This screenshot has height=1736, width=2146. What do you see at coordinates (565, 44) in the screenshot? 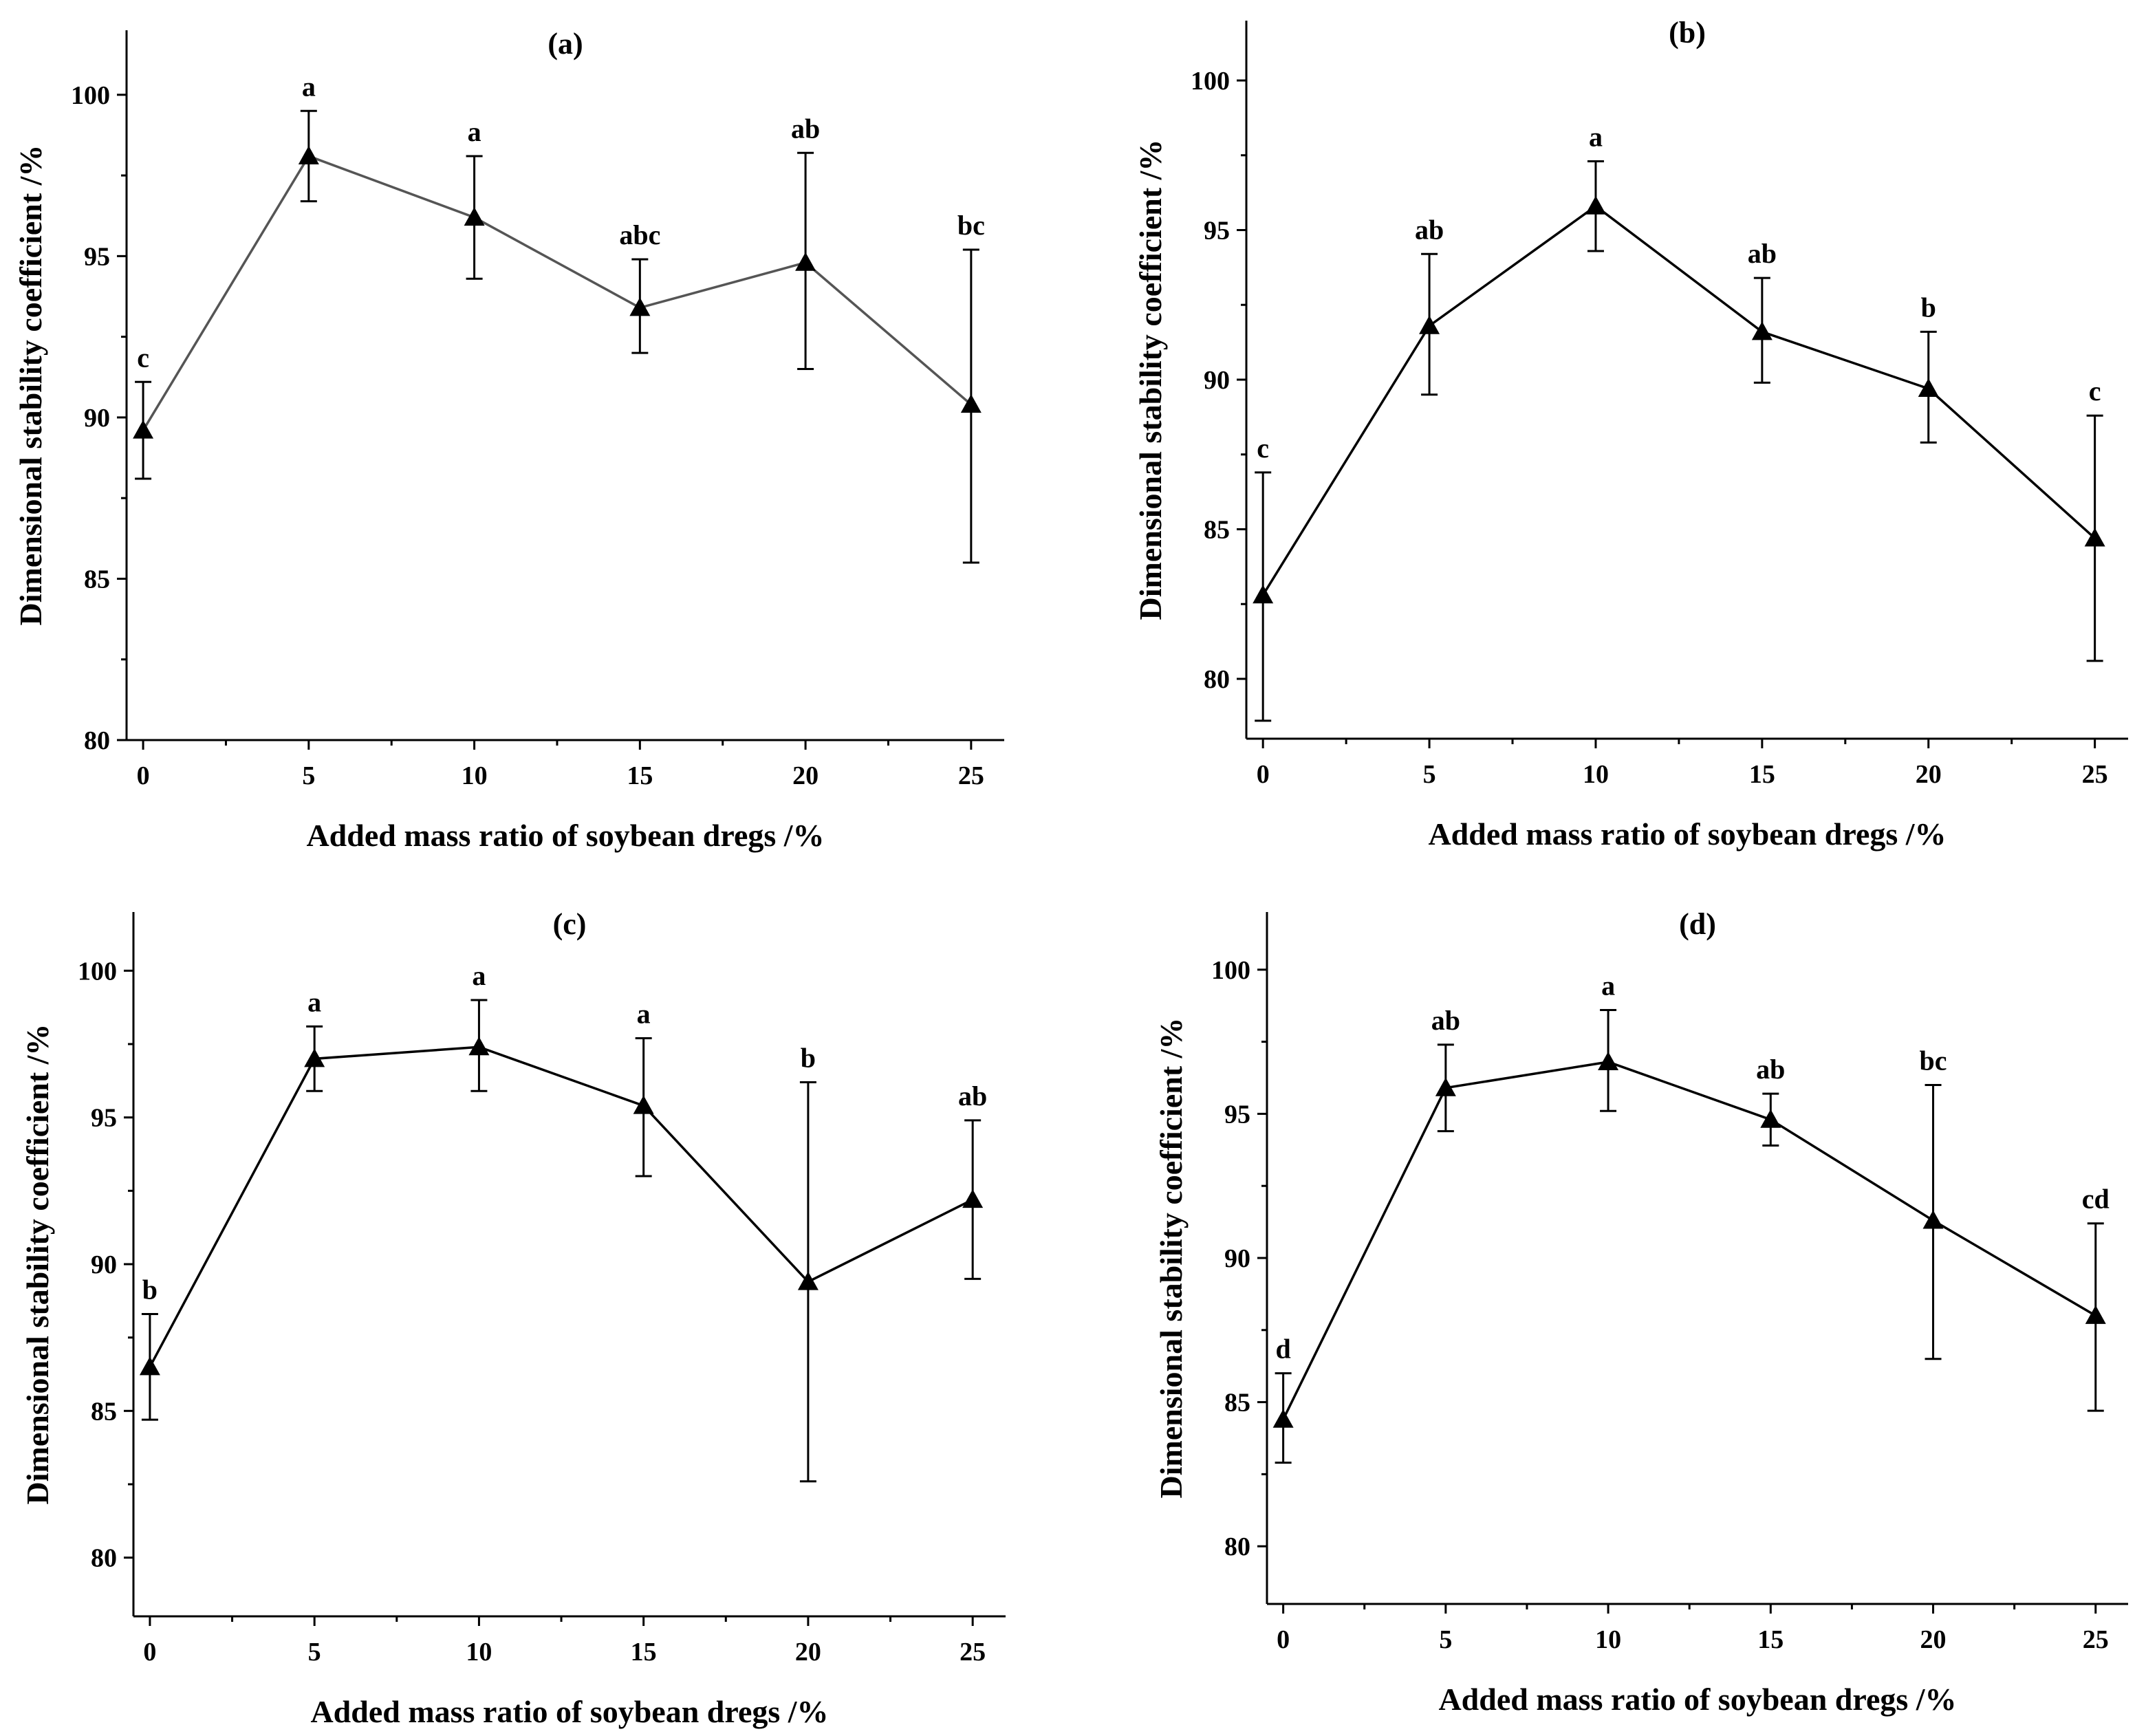
I see `panel-title: (a)` at bounding box center [565, 44].